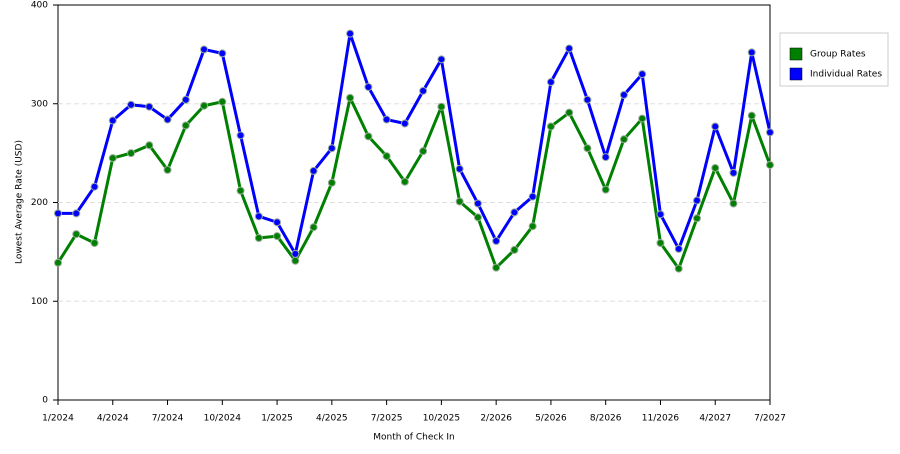 This screenshot has height=454, width=900. Describe the element at coordinates (58, 419) in the screenshot. I see `x-tick-label: 1/2024` at that location.